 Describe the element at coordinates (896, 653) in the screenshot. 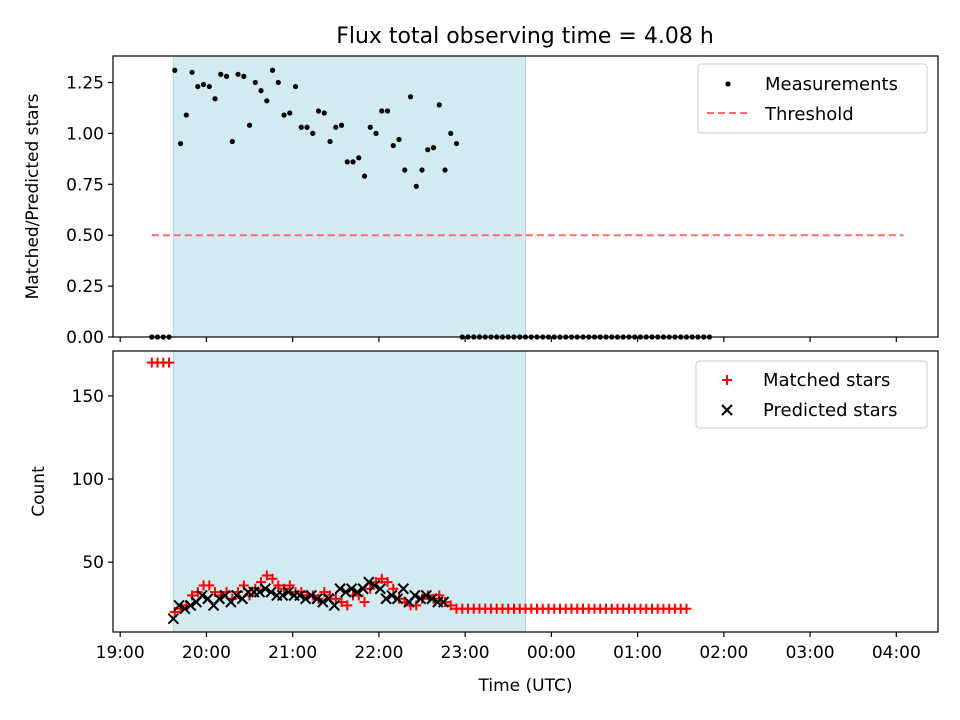

I see `x-tick-label: 04:00` at that location.